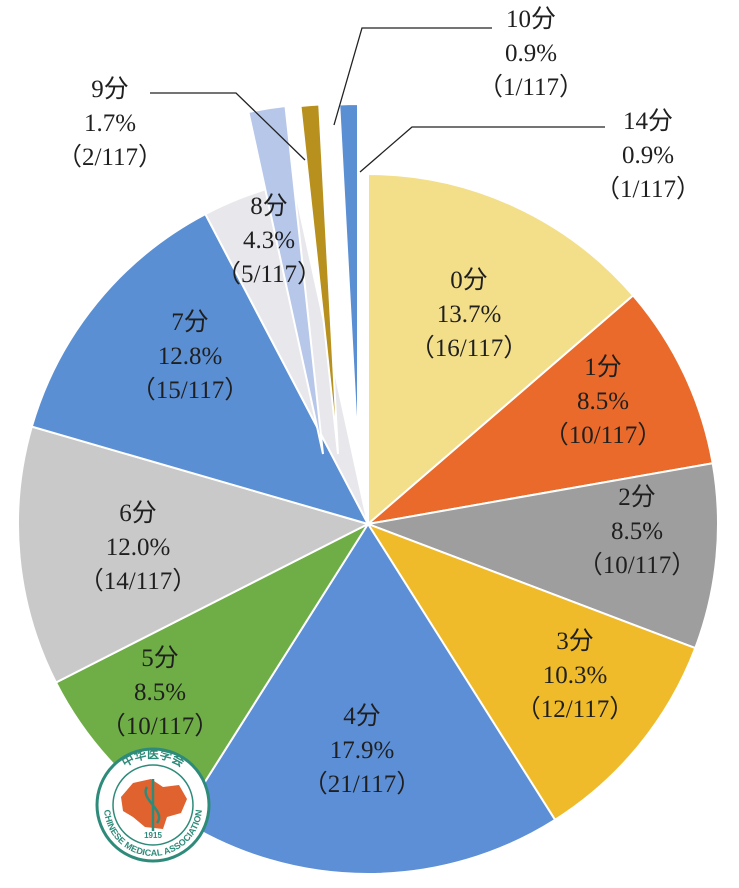 Image resolution: width=739 pixels, height=888 pixels. I want to click on slice-label: 10分, so click(531, 19).